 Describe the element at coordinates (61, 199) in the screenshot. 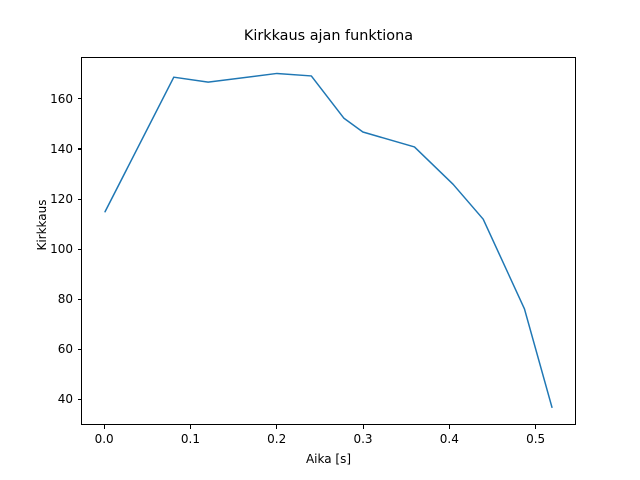

I see `y-tick-label: 120` at that location.